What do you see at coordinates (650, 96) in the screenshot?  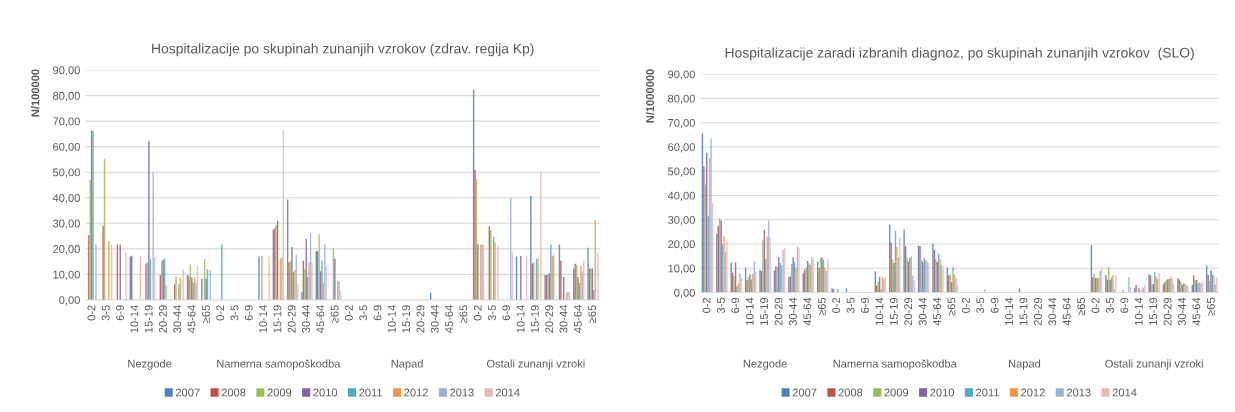 I see `y-axis-title: N/1000000` at bounding box center [650, 96].